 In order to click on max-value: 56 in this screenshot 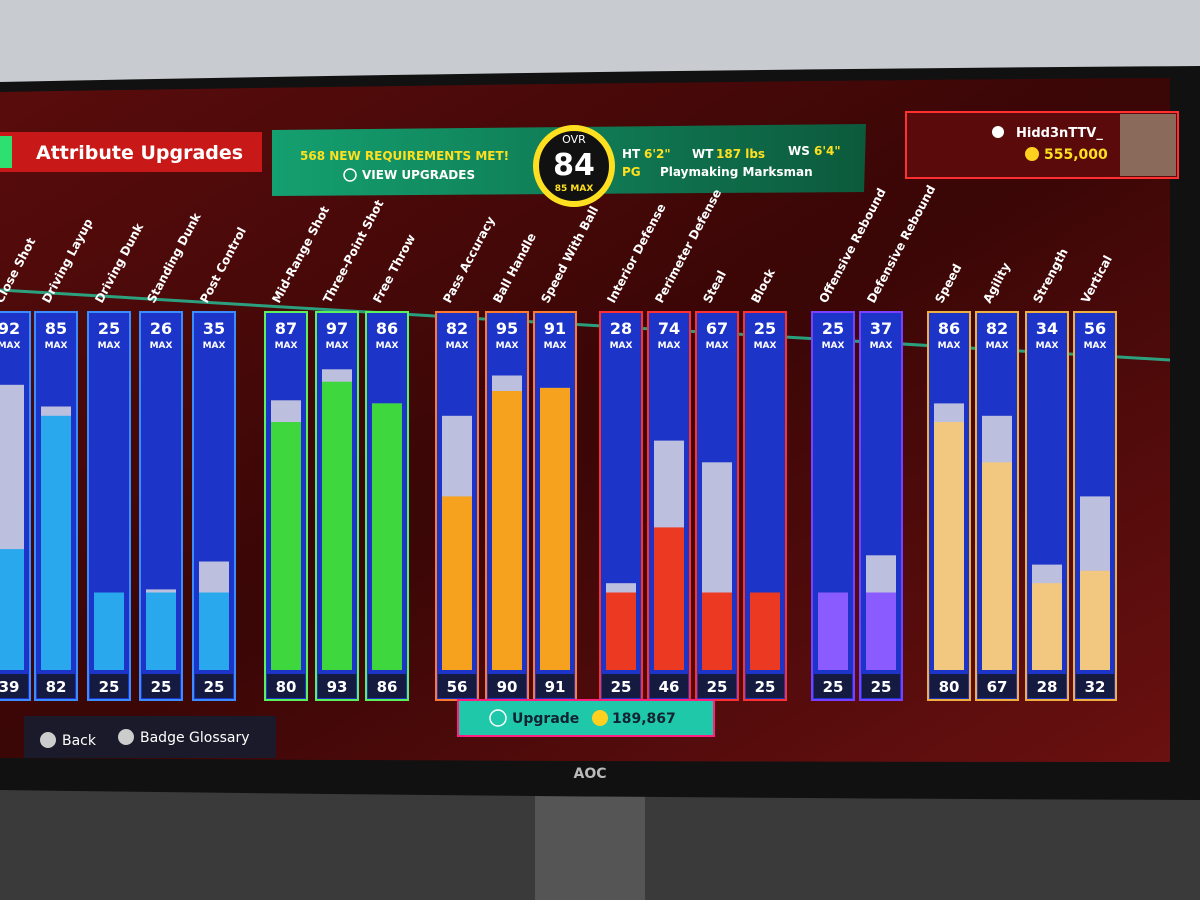, I will do `click(1095, 328)`.